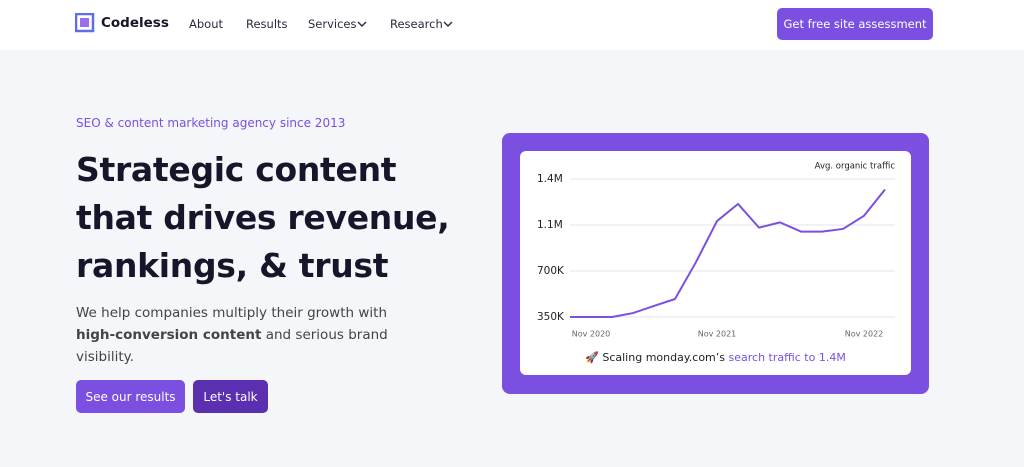 The width and height of the screenshot is (1024, 467). I want to click on x-tick-label: Nov 2021, so click(717, 334).